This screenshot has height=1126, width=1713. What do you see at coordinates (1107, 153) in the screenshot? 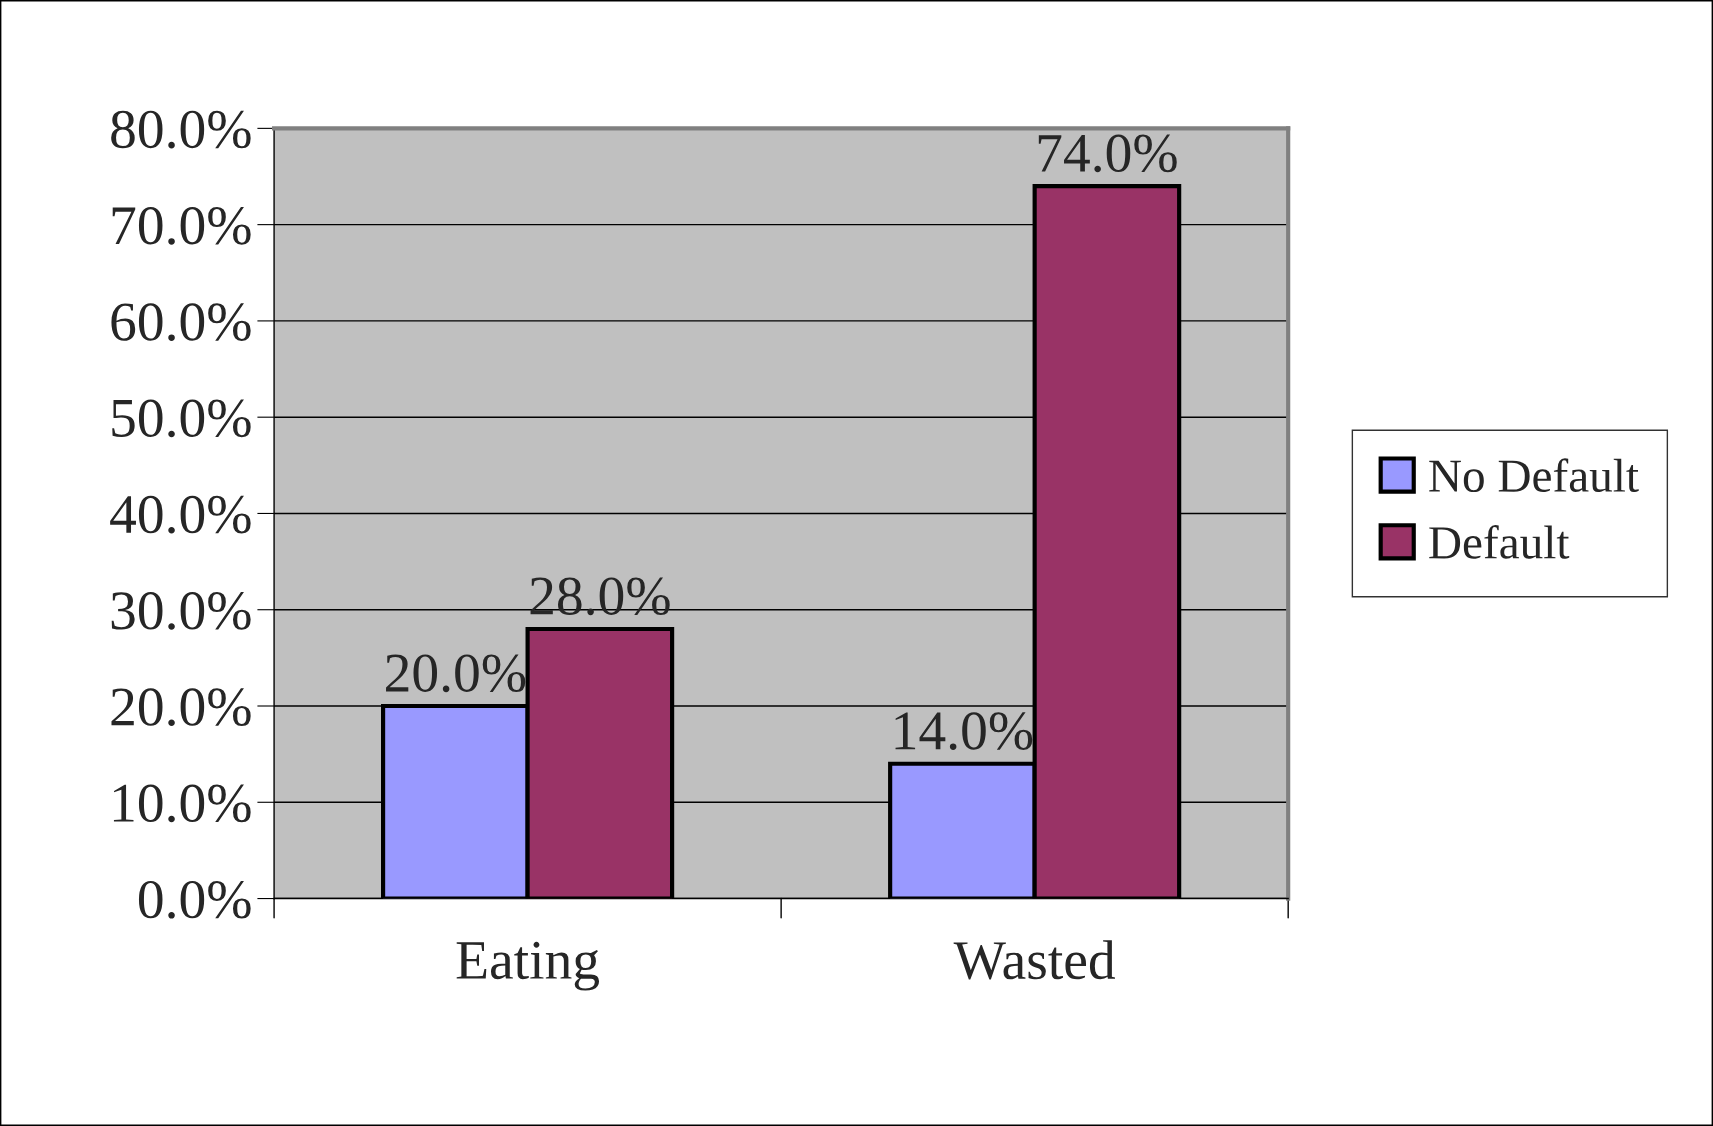
I see `data-label: 74.0%` at bounding box center [1107, 153].